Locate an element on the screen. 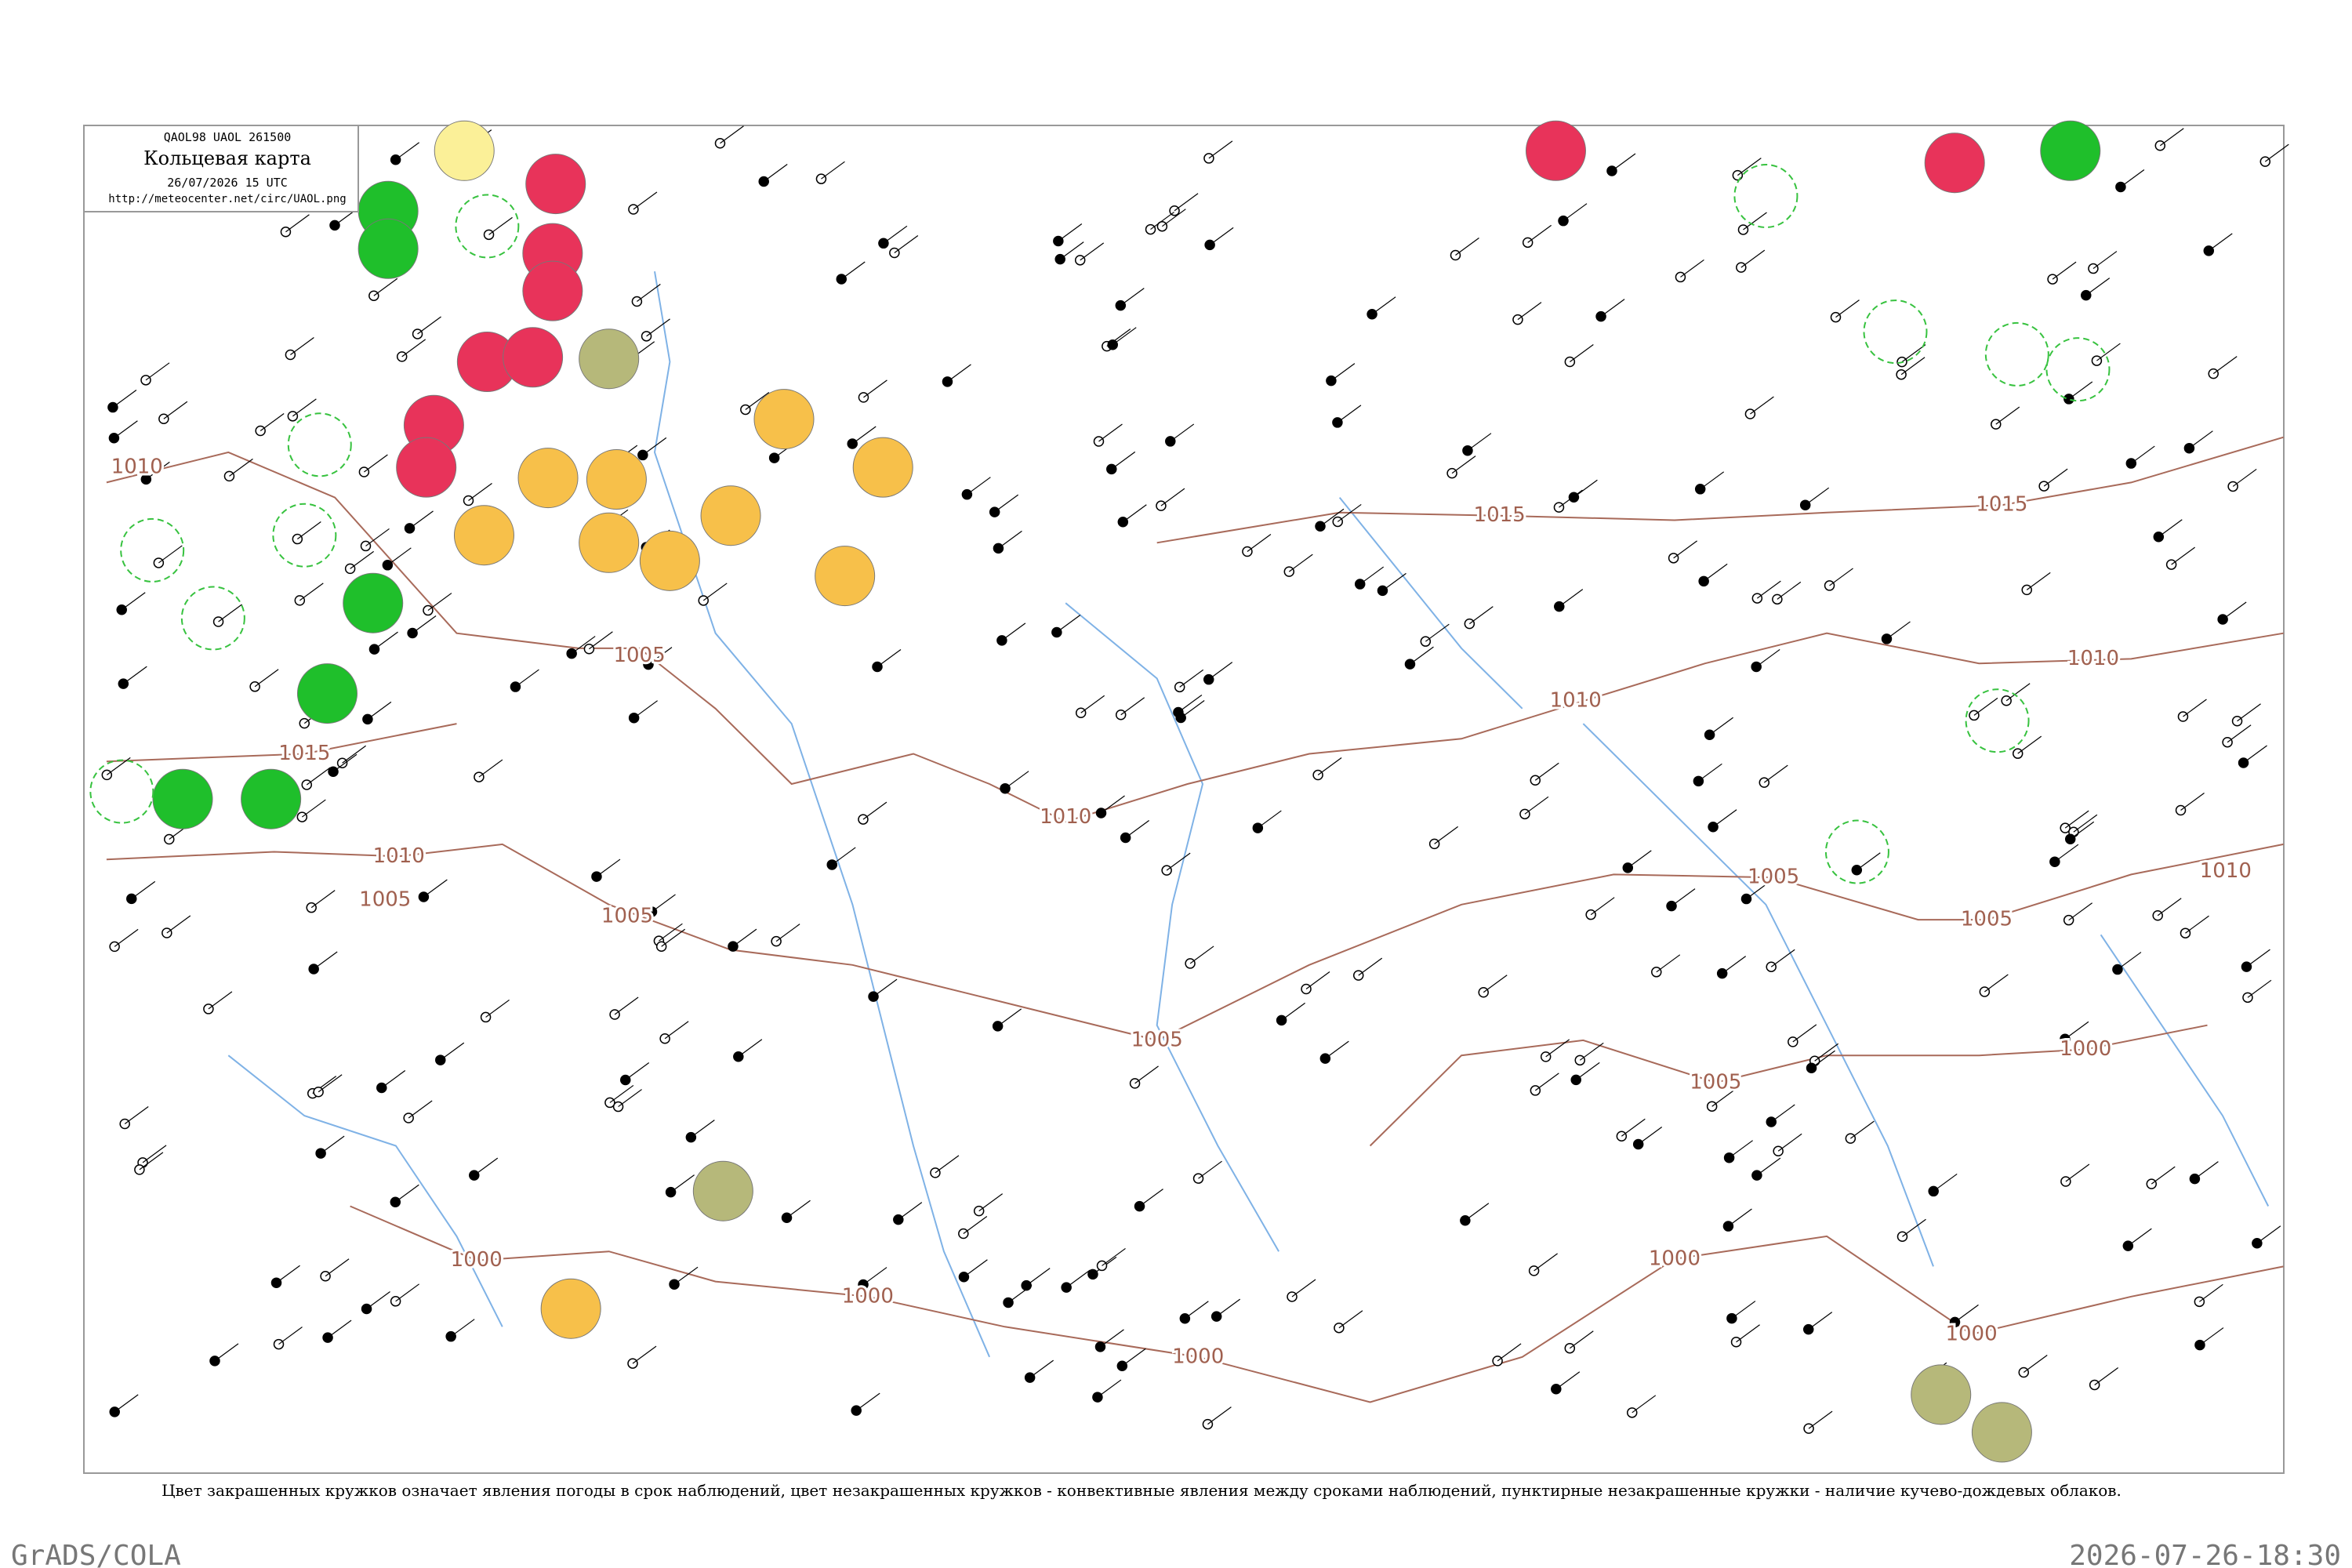 The height and width of the screenshot is (1568, 2352). isobar-label: 1005 is located at coordinates (385, 900).